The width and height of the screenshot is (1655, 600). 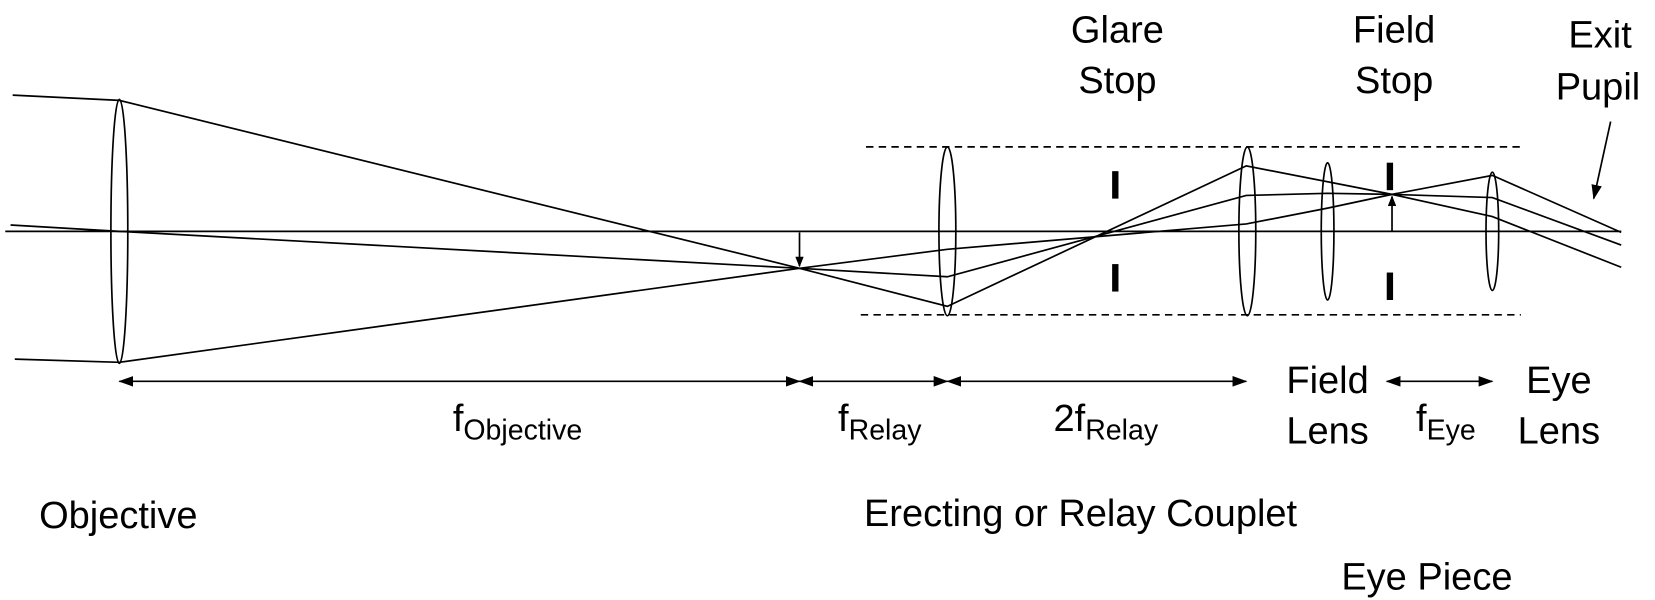 I want to click on field-lens, so click(x=1327, y=231).